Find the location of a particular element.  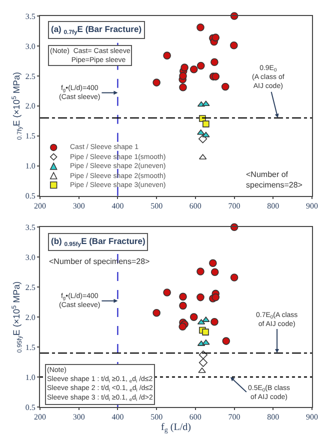

x-axis-title: f$_{g}$ (L/d) is located at coordinates (176, 428).